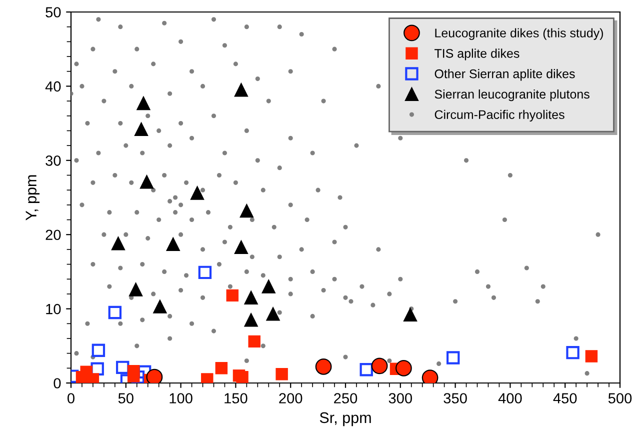  I want to click on x-tick-label: 50, so click(126, 398).